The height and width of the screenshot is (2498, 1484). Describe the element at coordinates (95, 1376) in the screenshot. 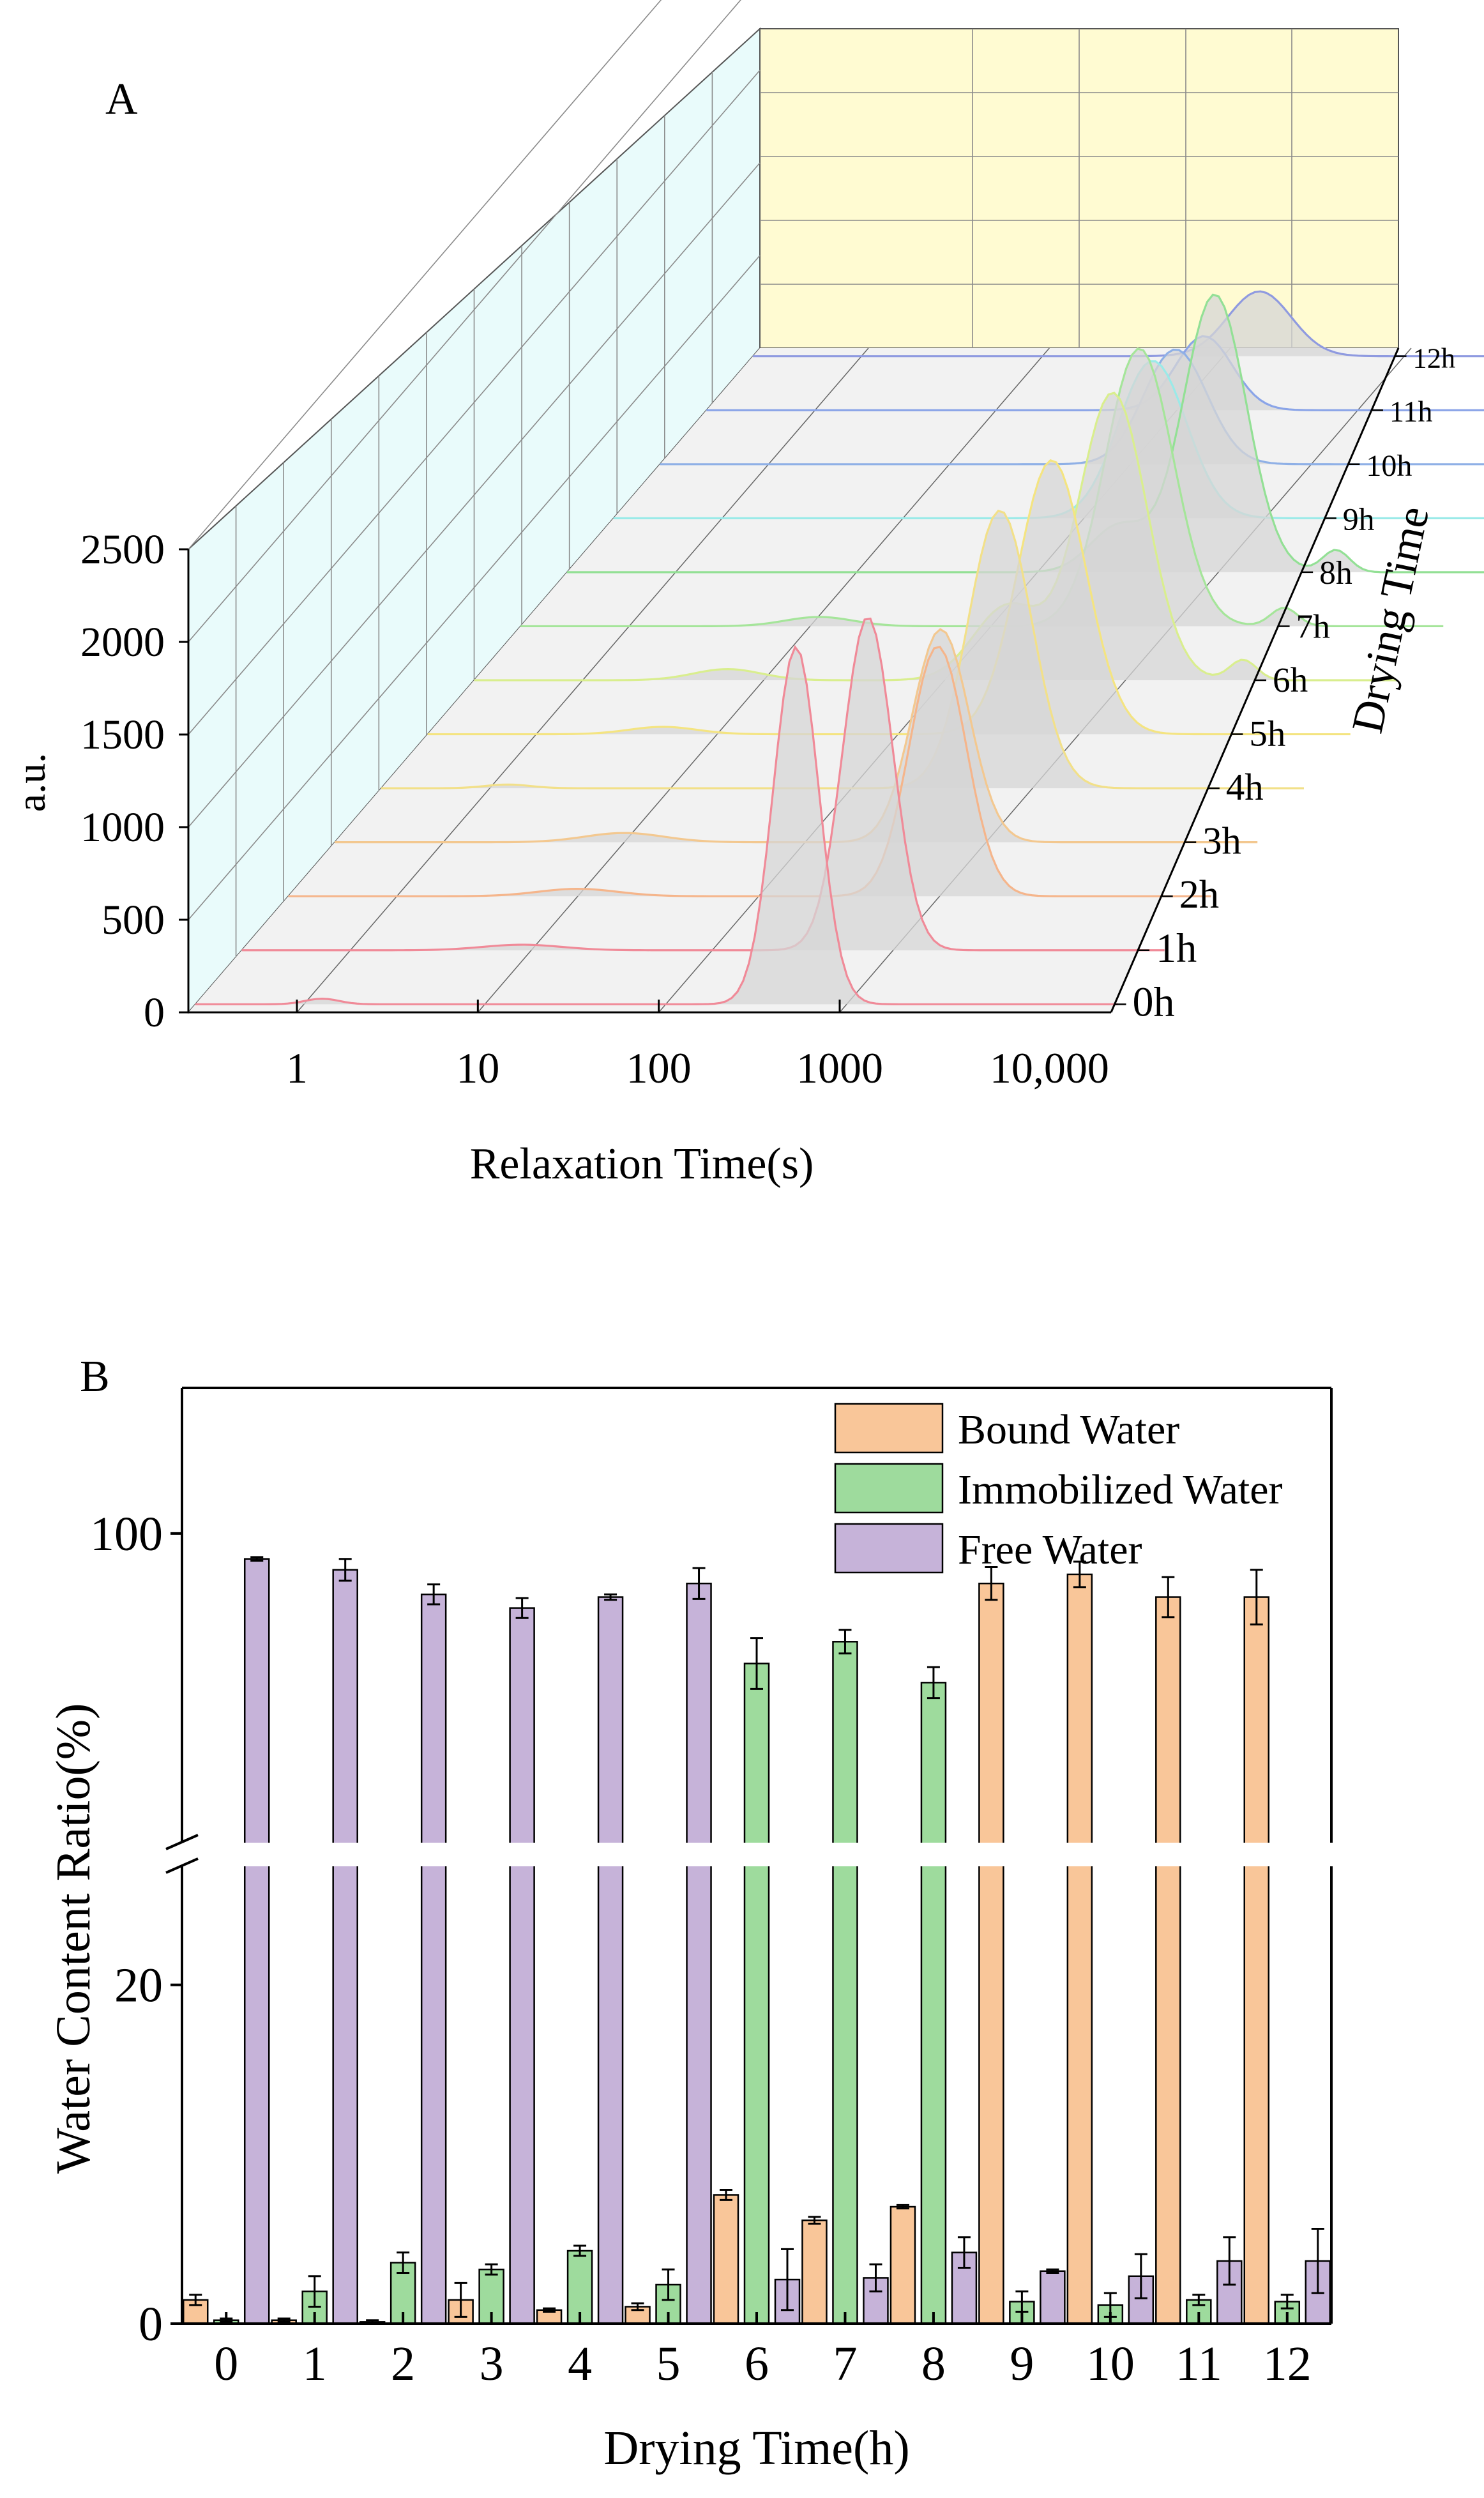

I see `panel-b-label: B` at that location.